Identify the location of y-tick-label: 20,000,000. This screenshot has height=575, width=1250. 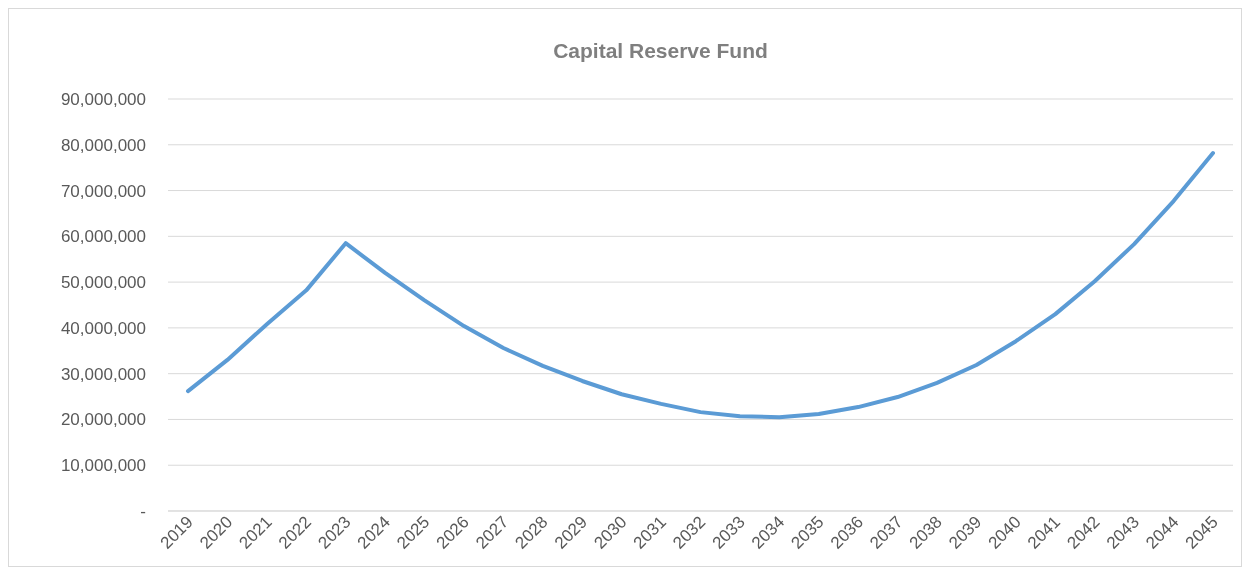
(103, 420).